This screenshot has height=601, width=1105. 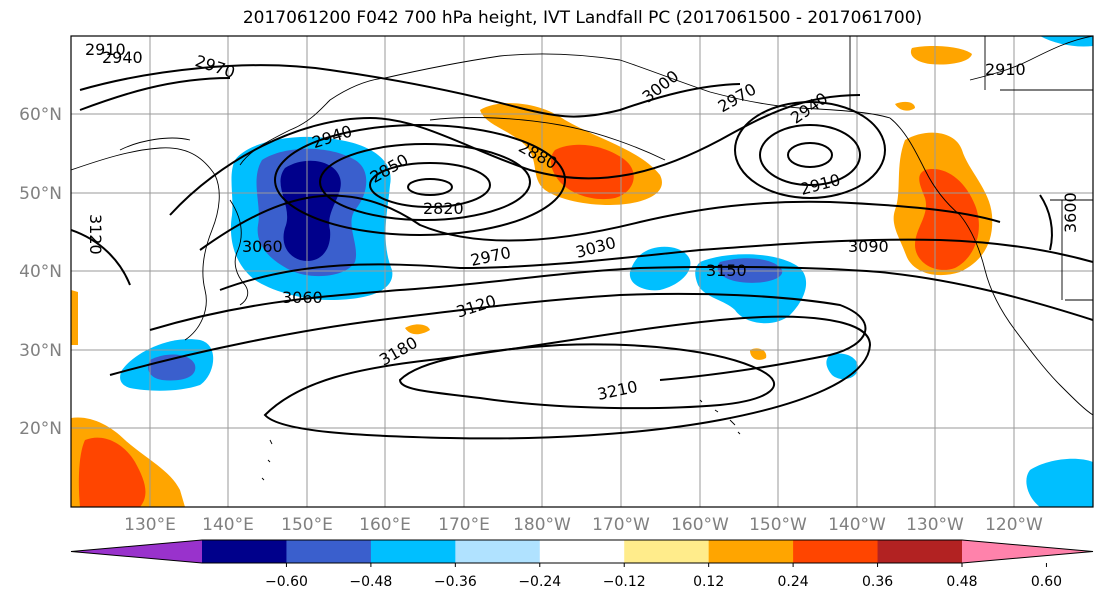 I want to click on lat-label: 30°N, so click(x=40, y=351).